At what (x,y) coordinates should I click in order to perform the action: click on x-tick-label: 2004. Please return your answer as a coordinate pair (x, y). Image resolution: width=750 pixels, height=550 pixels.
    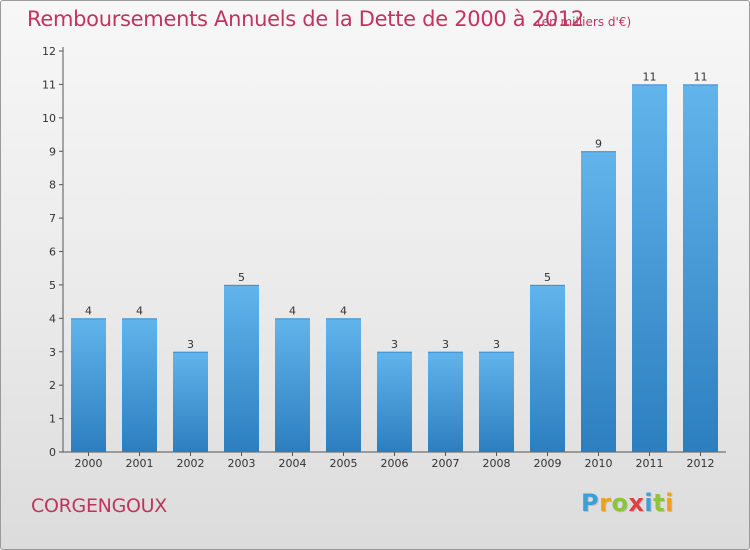
    Looking at the image, I should click on (293, 463).